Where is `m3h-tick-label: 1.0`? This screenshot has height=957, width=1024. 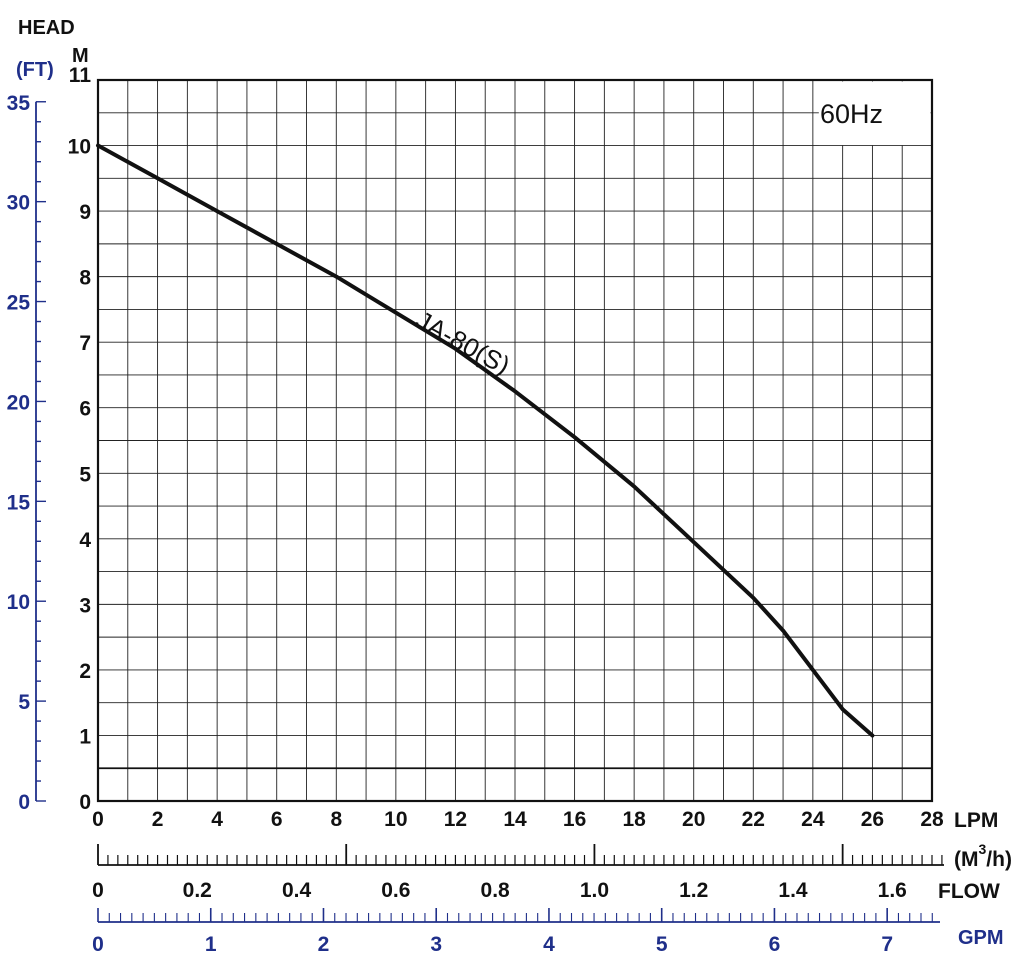
m3h-tick-label: 1.0 is located at coordinates (594, 890).